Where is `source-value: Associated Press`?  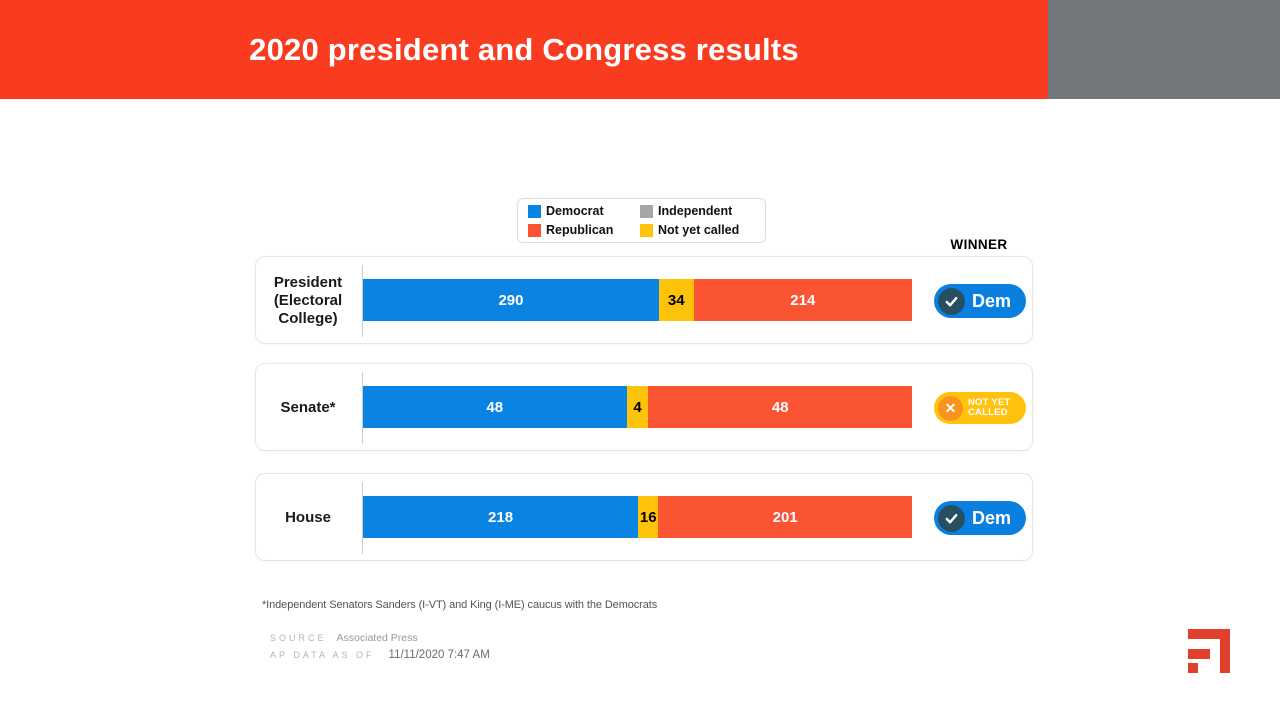
source-value: Associated Press is located at coordinates (377, 638).